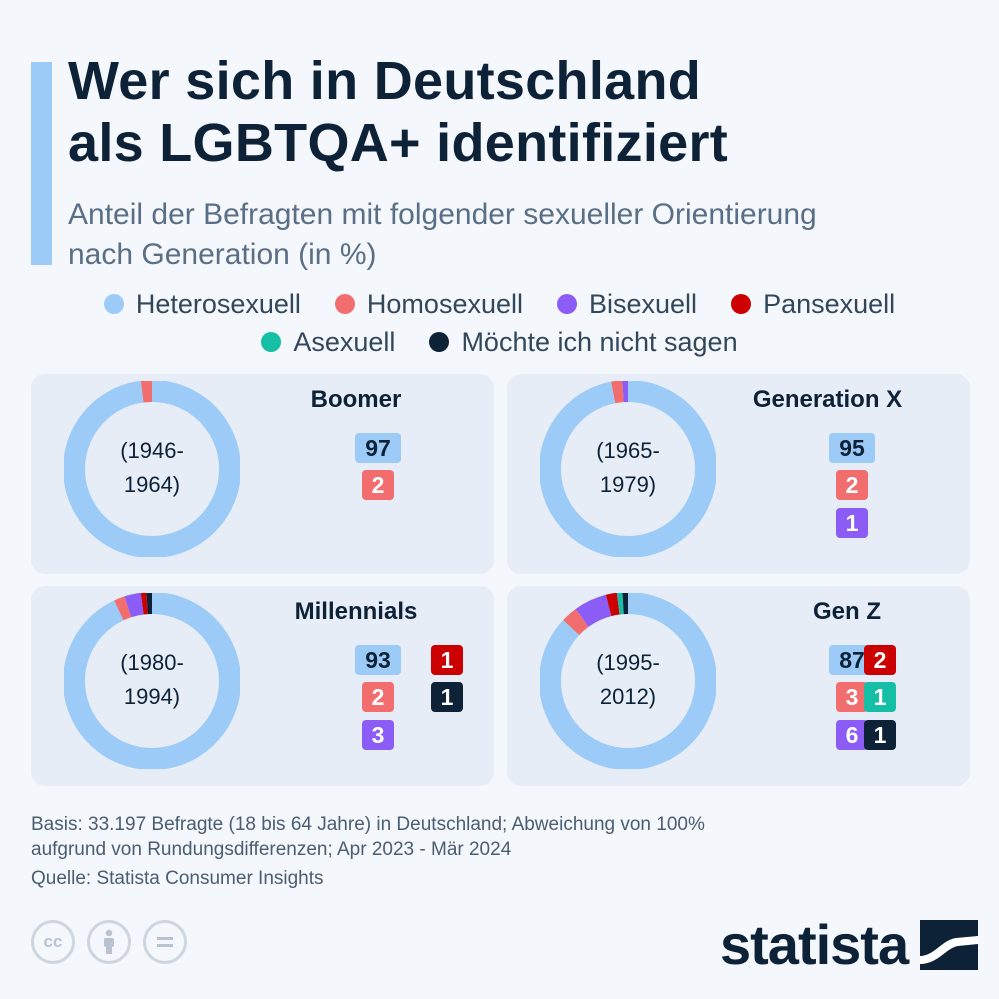 The image size is (999, 999). Describe the element at coordinates (218, 303) in the screenshot. I see `legend-label-heterosexuell: Heterosexuell` at that location.